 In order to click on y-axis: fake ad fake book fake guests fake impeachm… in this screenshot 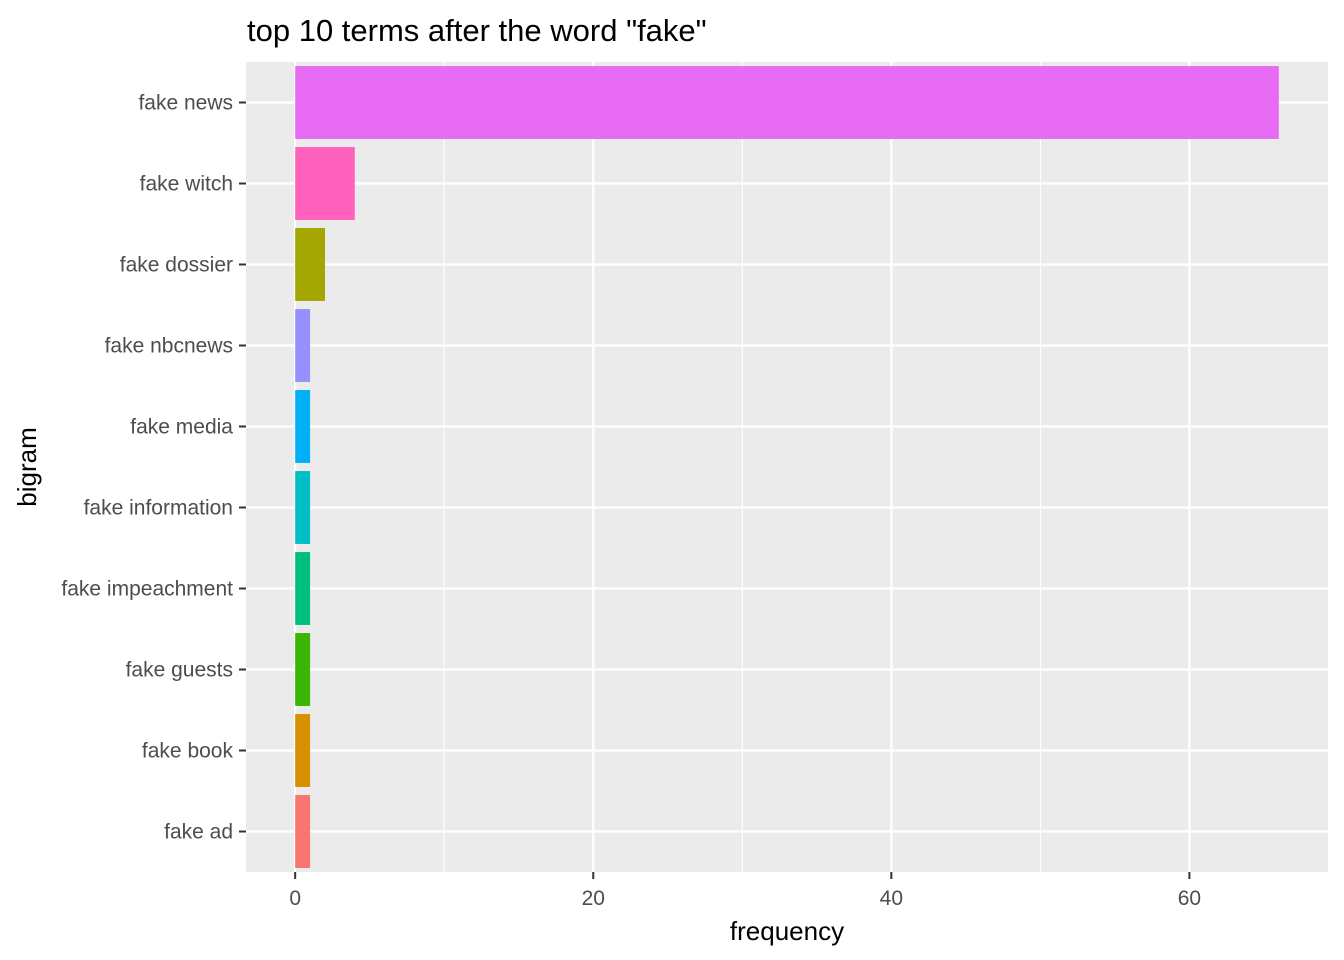, I will do `click(153, 468)`.